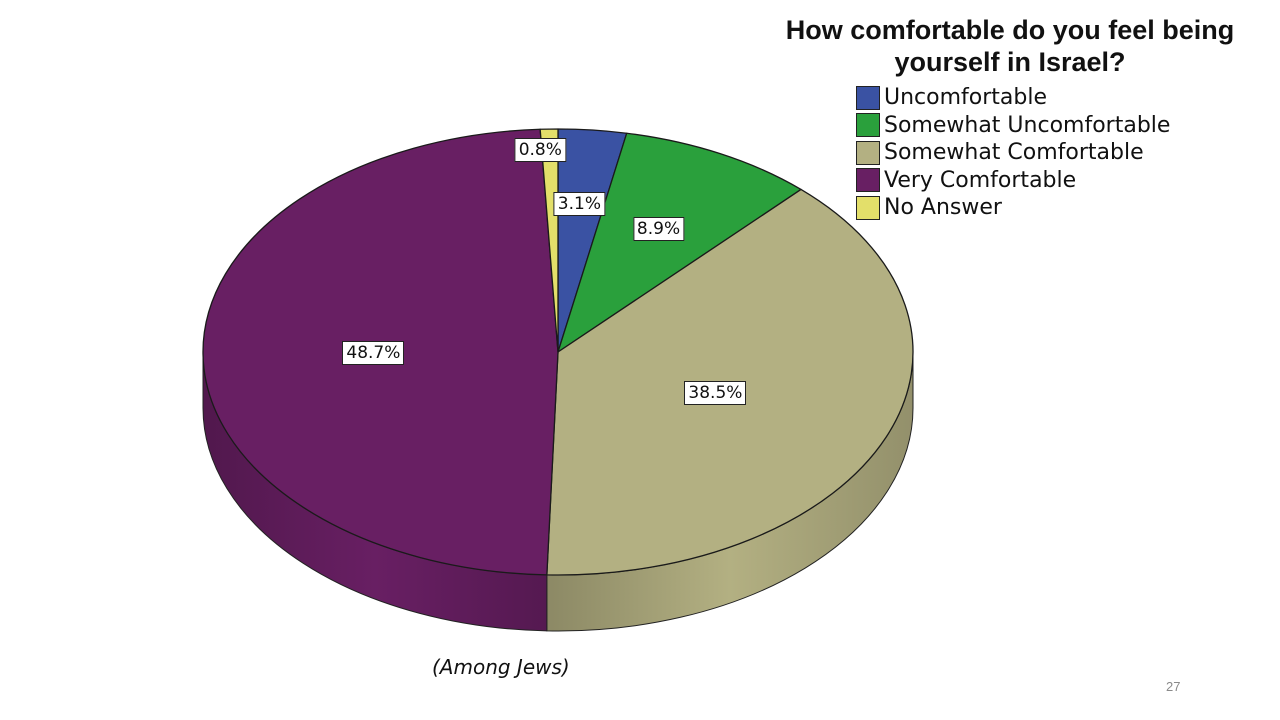 The image size is (1280, 720). I want to click on legend-label: No Answer, so click(943, 208).